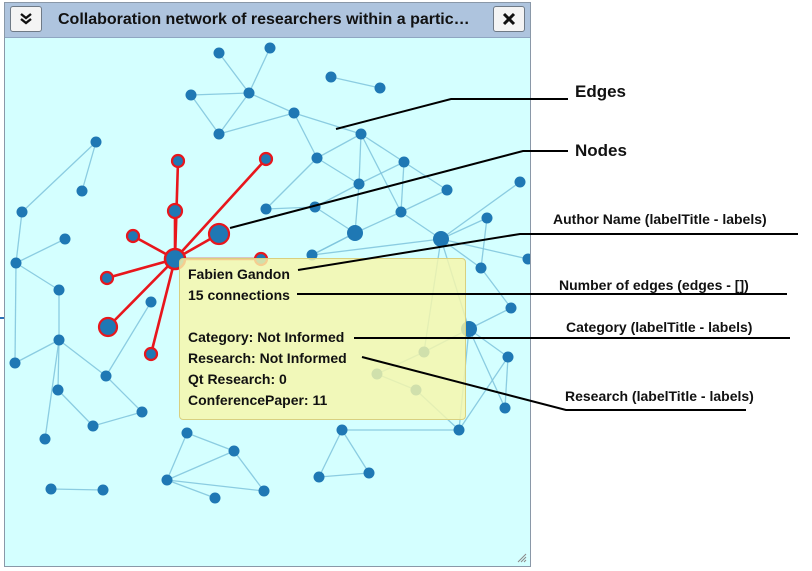  What do you see at coordinates (258, 400) in the screenshot?
I see `tooltip-conference-paper: ConferencePaper: 11` at bounding box center [258, 400].